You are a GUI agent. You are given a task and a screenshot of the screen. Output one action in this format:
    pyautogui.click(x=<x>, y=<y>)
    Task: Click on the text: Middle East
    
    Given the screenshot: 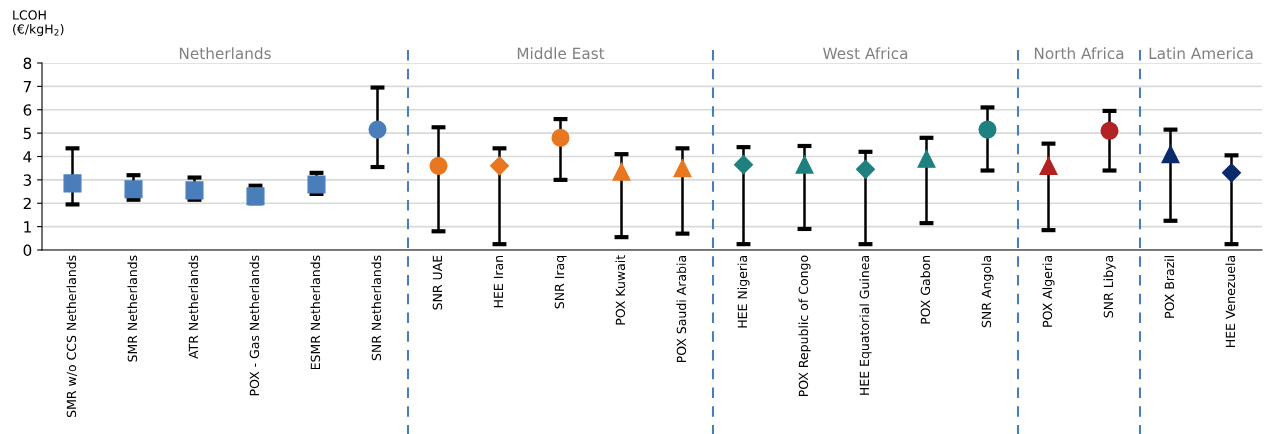 What is the action you would take?
    pyautogui.click(x=561, y=53)
    